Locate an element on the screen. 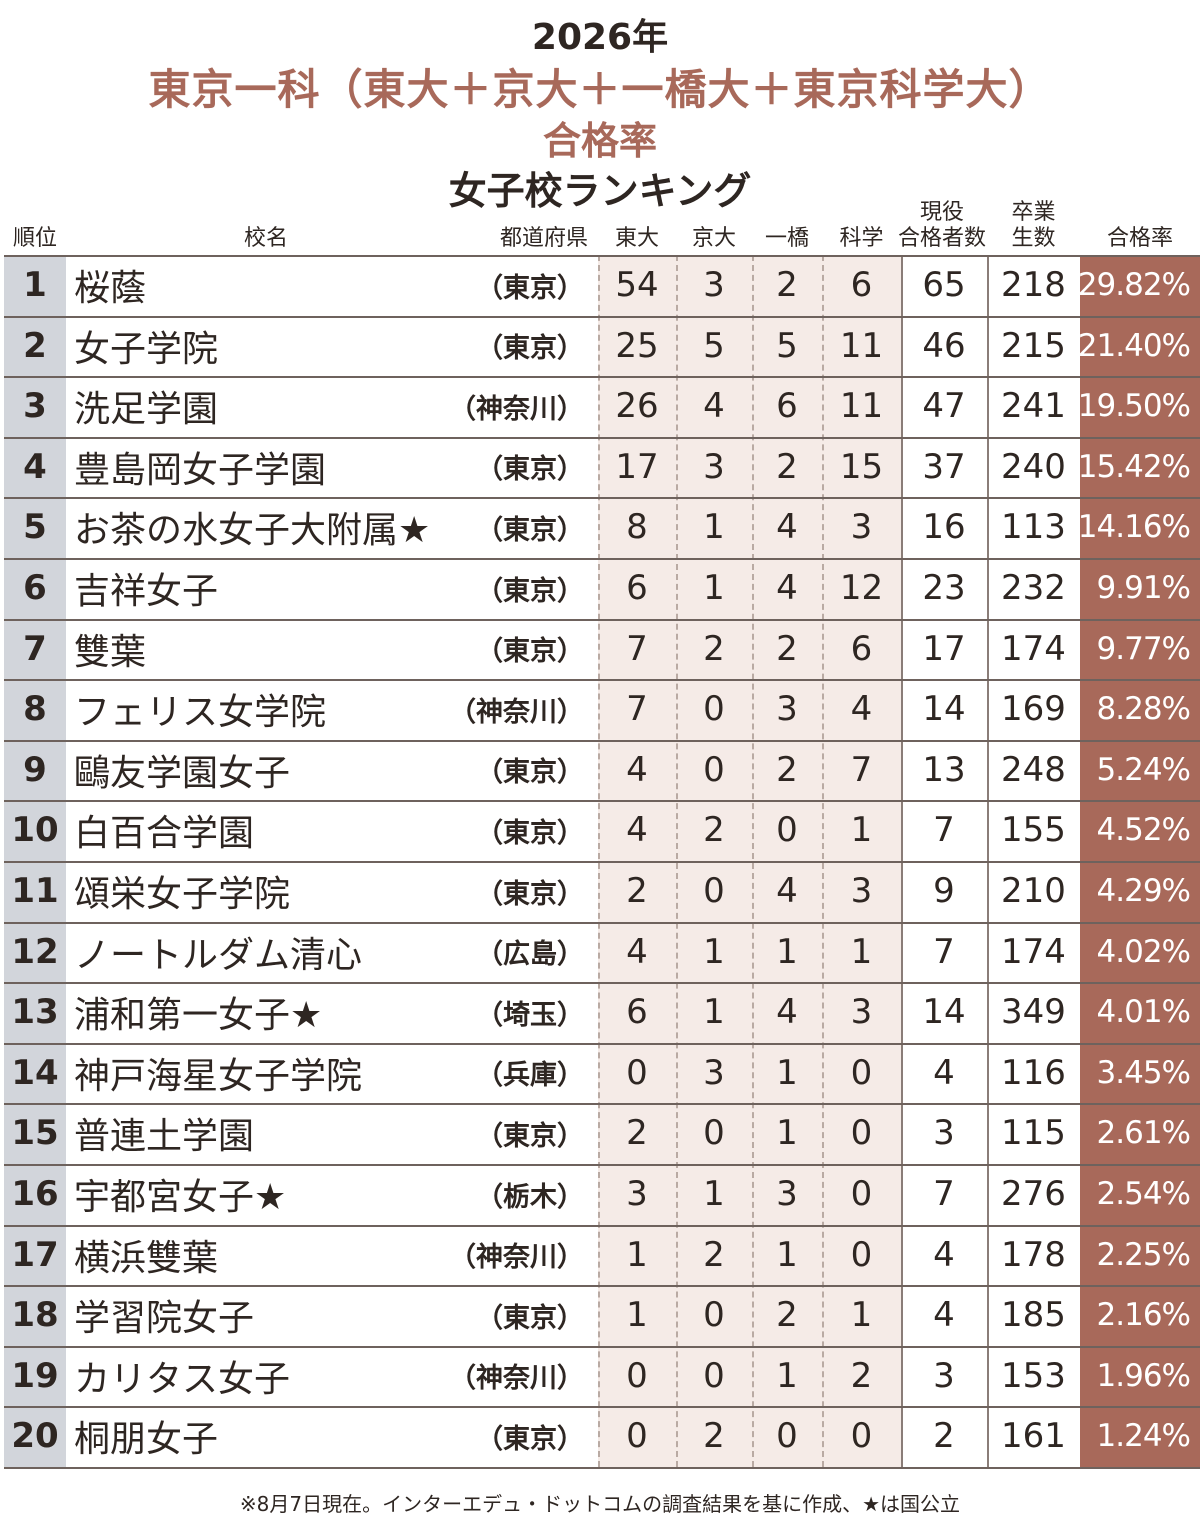  graduates-count-cell: 210 is located at coordinates (1033, 891).